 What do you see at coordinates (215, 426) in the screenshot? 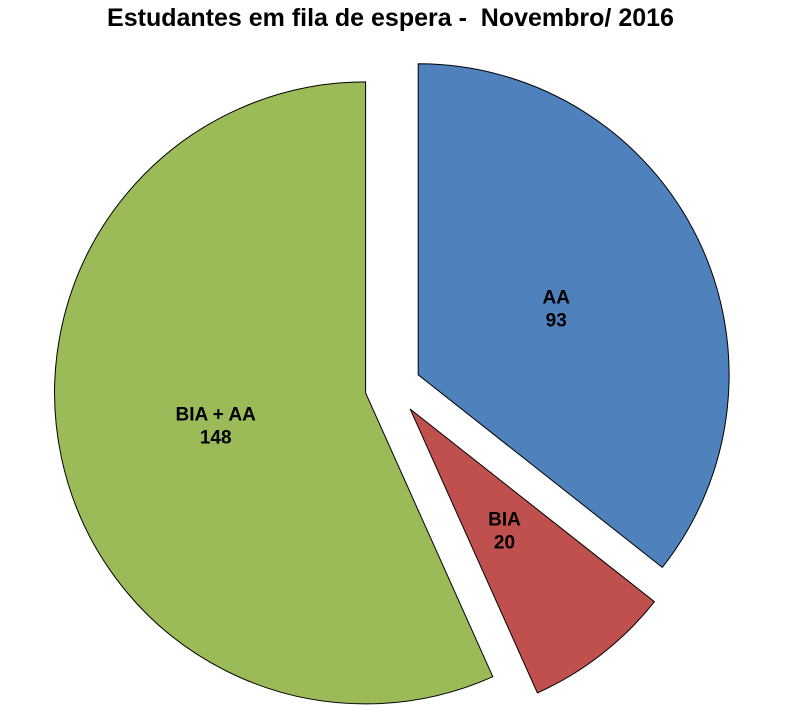
I see `pie-slice-label-bia-aa: BIA + AA 148` at bounding box center [215, 426].